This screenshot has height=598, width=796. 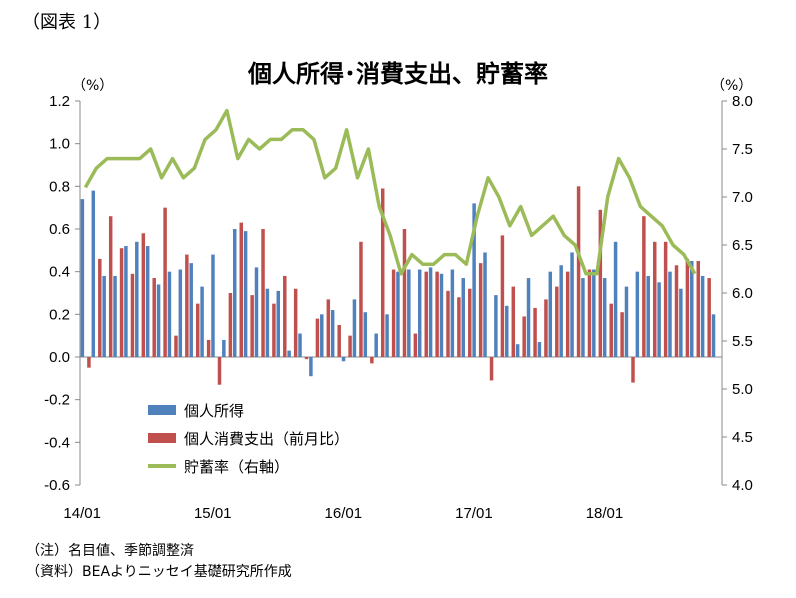 What do you see at coordinates (732, 86) in the screenshot?
I see `right-axis-unit: （%）` at bounding box center [732, 86].